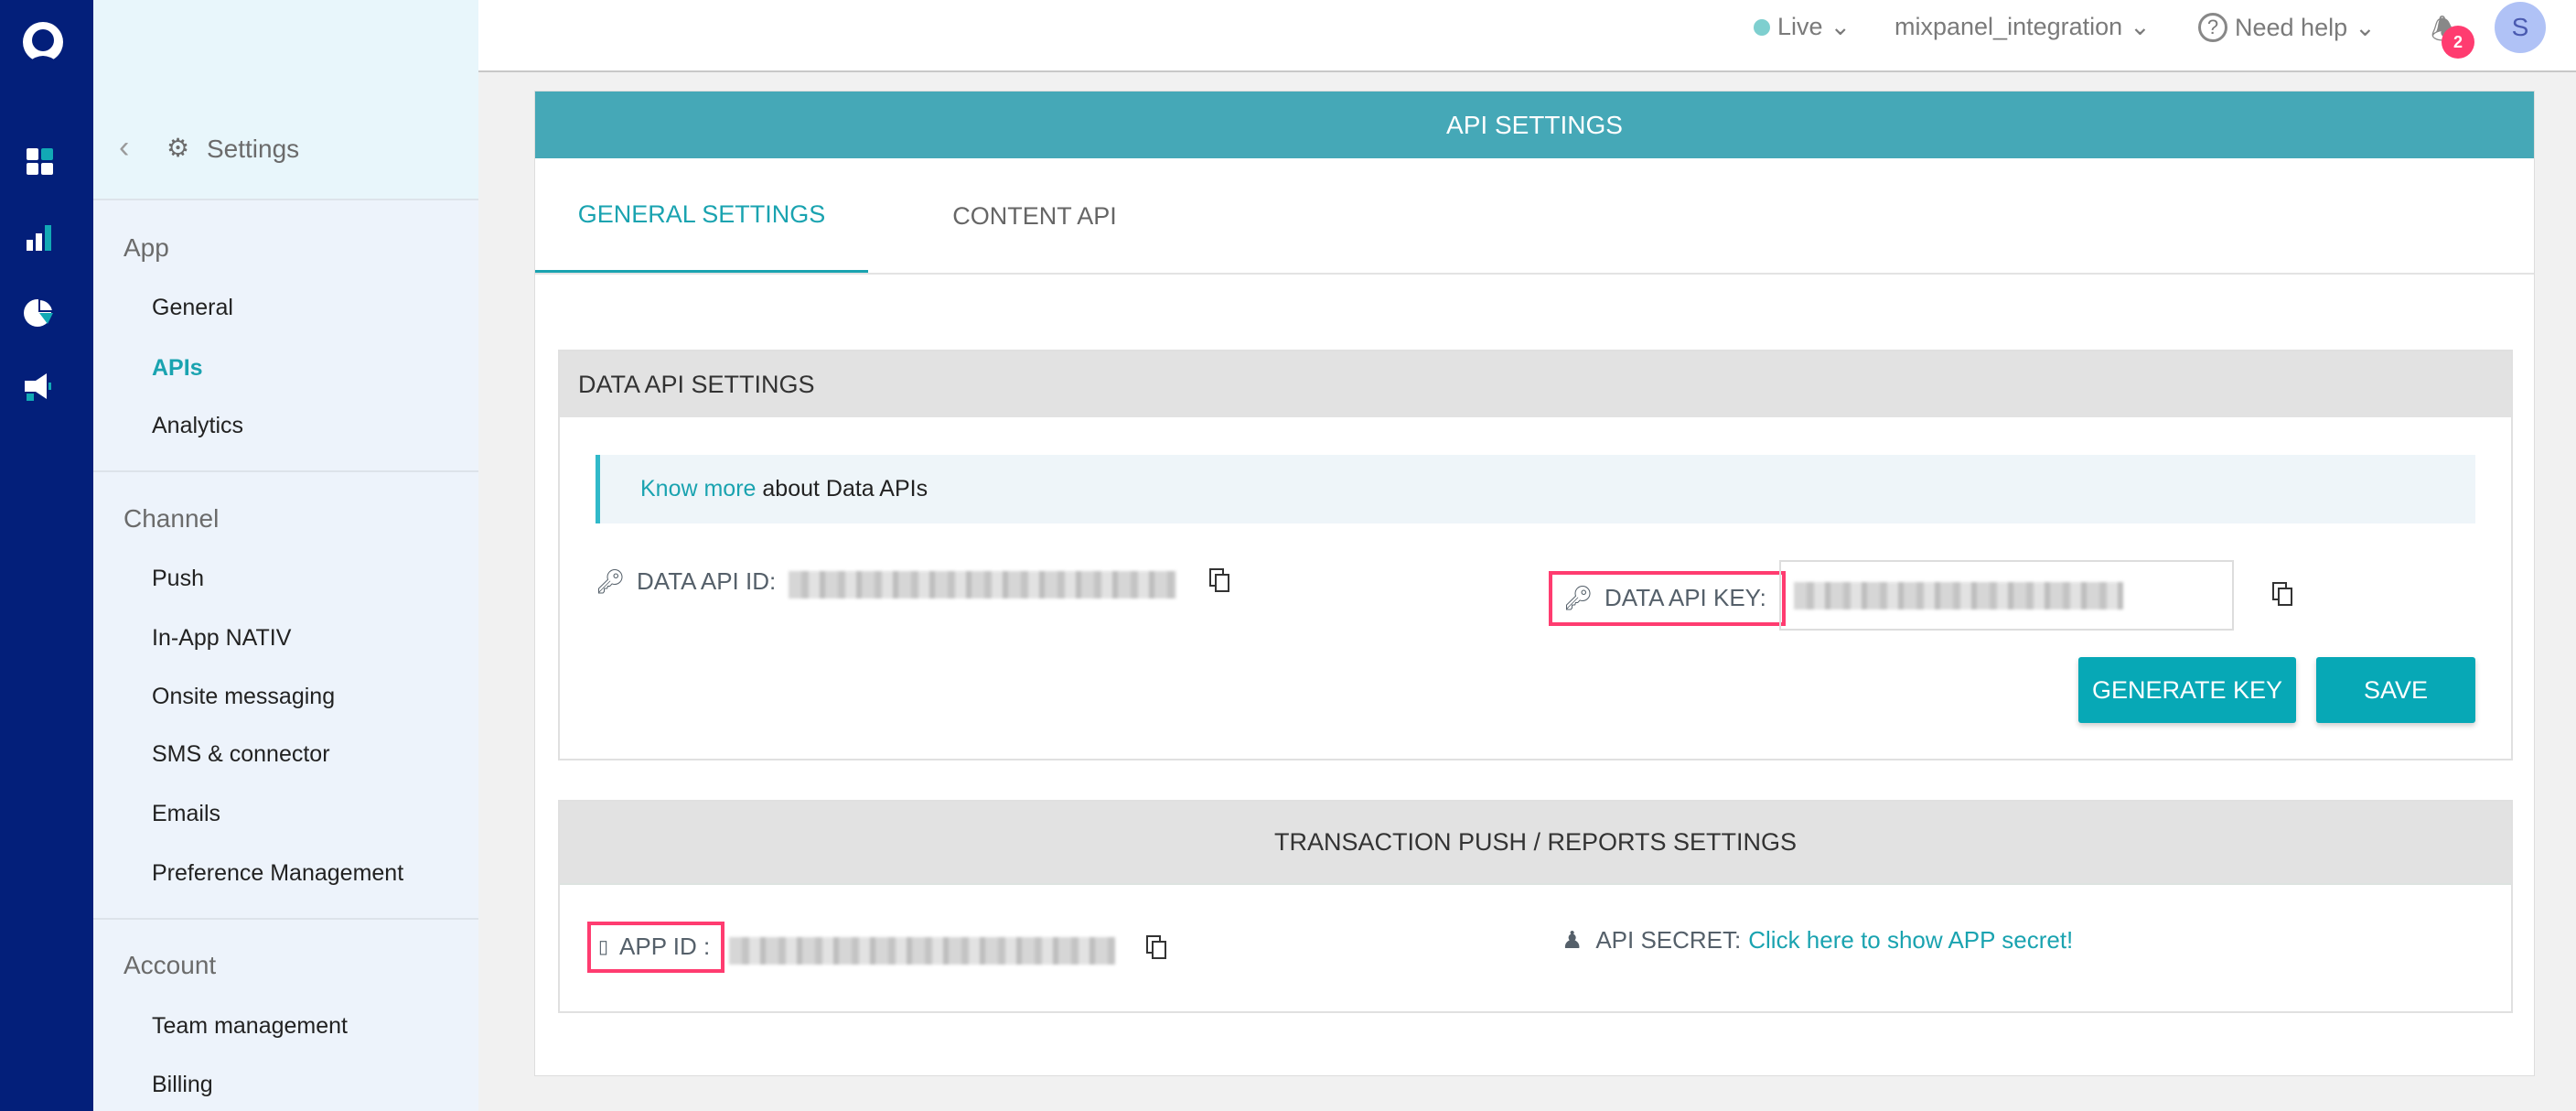  I want to click on sidebar-item-billing: Billing, so click(182, 1084).